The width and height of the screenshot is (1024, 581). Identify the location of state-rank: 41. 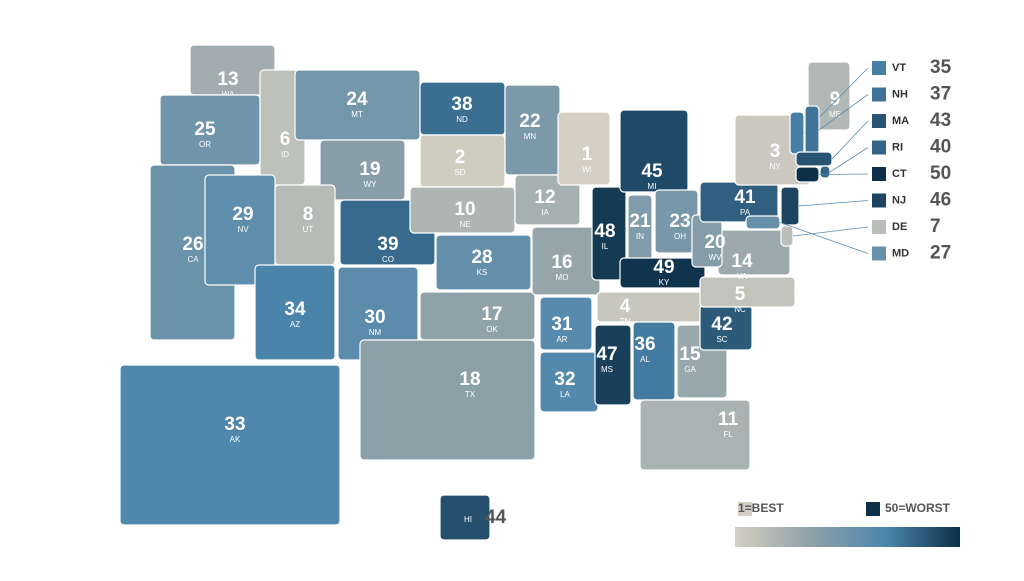
(745, 197).